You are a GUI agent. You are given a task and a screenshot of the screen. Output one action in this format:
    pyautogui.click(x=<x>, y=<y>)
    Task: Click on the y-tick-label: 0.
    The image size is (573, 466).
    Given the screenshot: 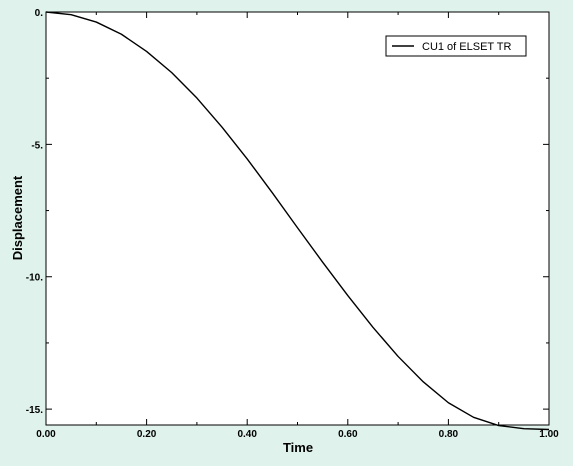 What is the action you would take?
    pyautogui.click(x=39, y=13)
    